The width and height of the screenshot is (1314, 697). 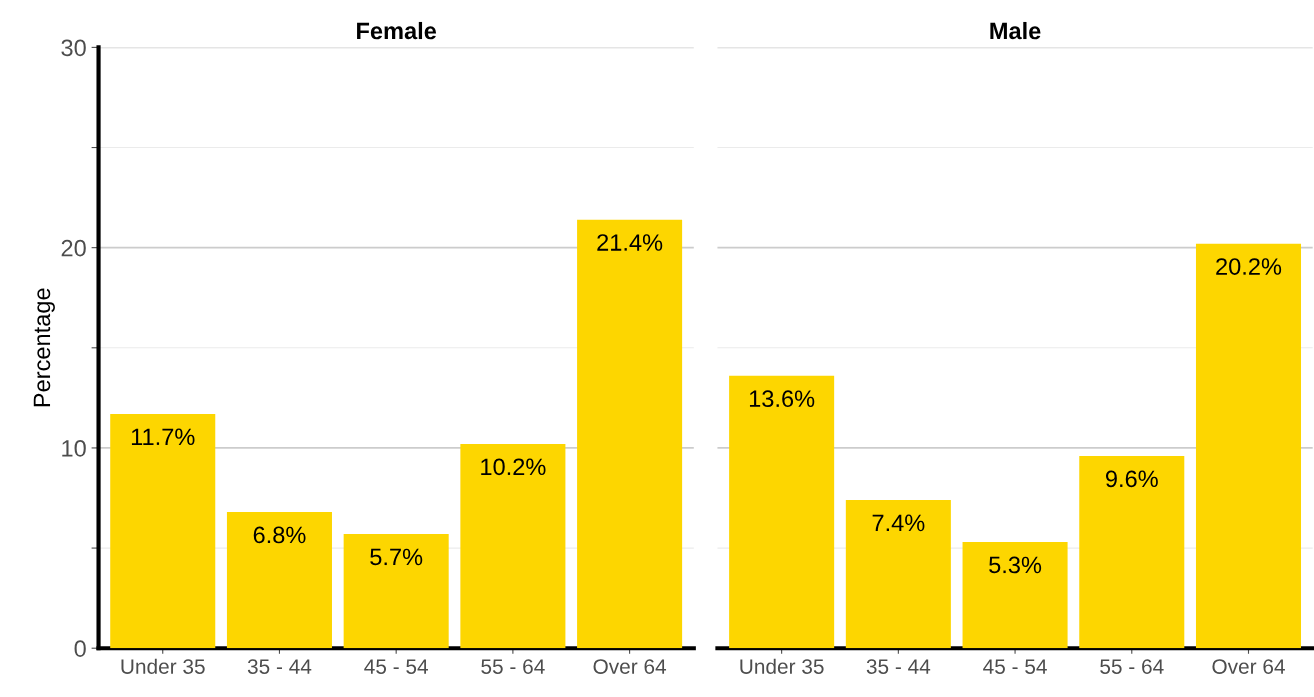 What do you see at coordinates (898, 523) in the screenshot?
I see `data-label: 7.4%` at bounding box center [898, 523].